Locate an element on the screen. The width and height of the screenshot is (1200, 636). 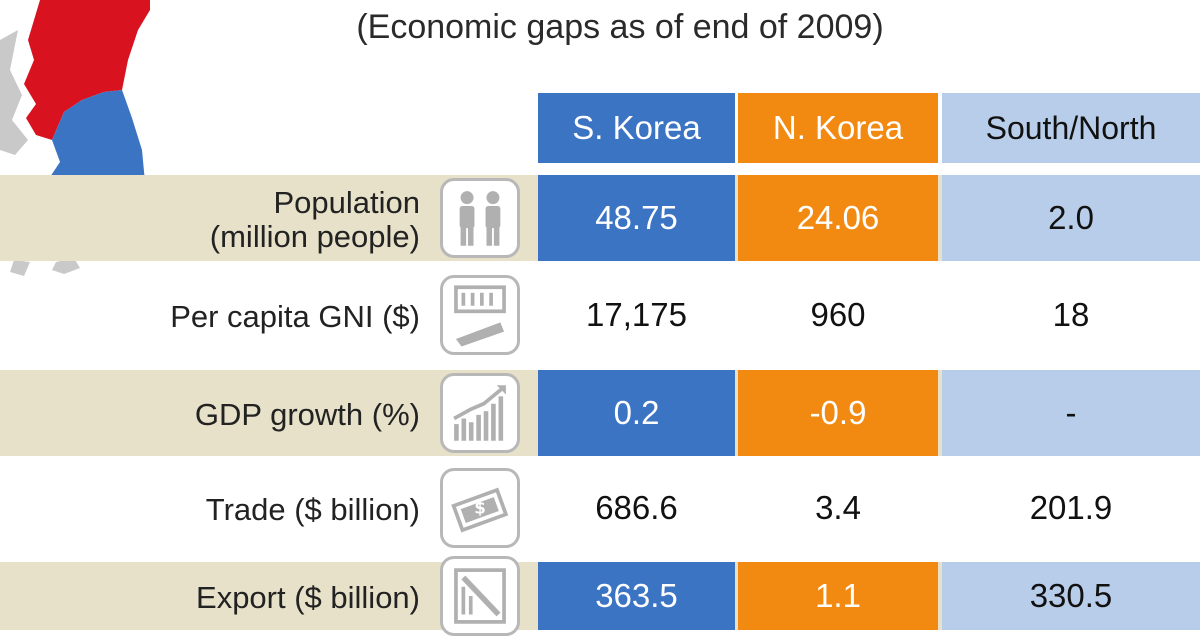
row-label: Per capita GNI ($) is located at coordinates (255, 317).